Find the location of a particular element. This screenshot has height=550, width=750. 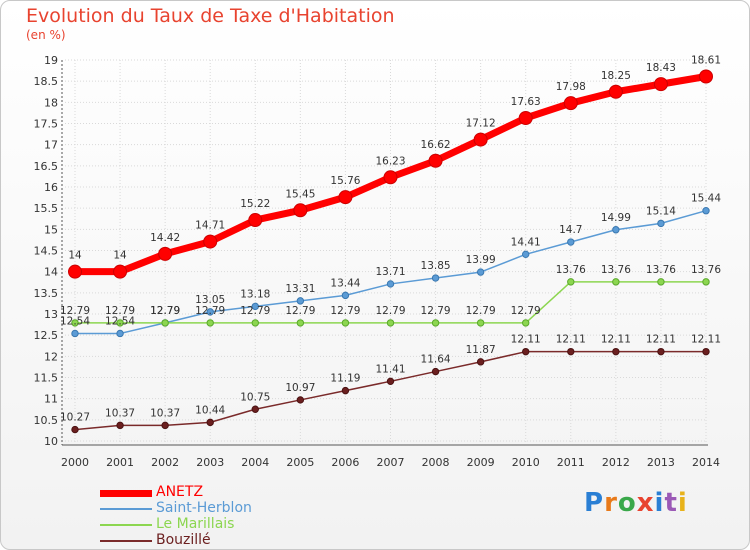

y-tick-label: 17 is located at coordinates (51, 145).